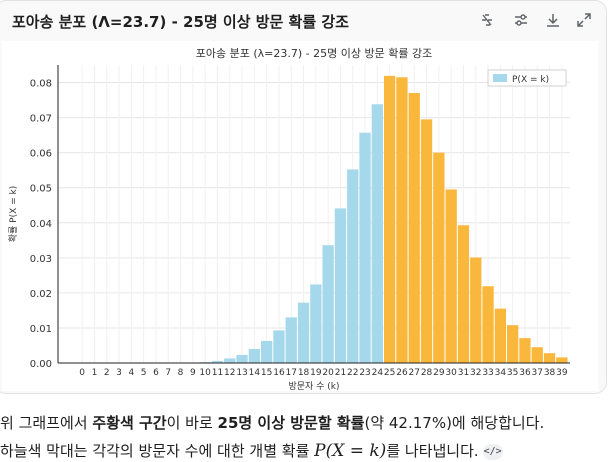  I want to click on x-tick-label: 14, so click(255, 373).